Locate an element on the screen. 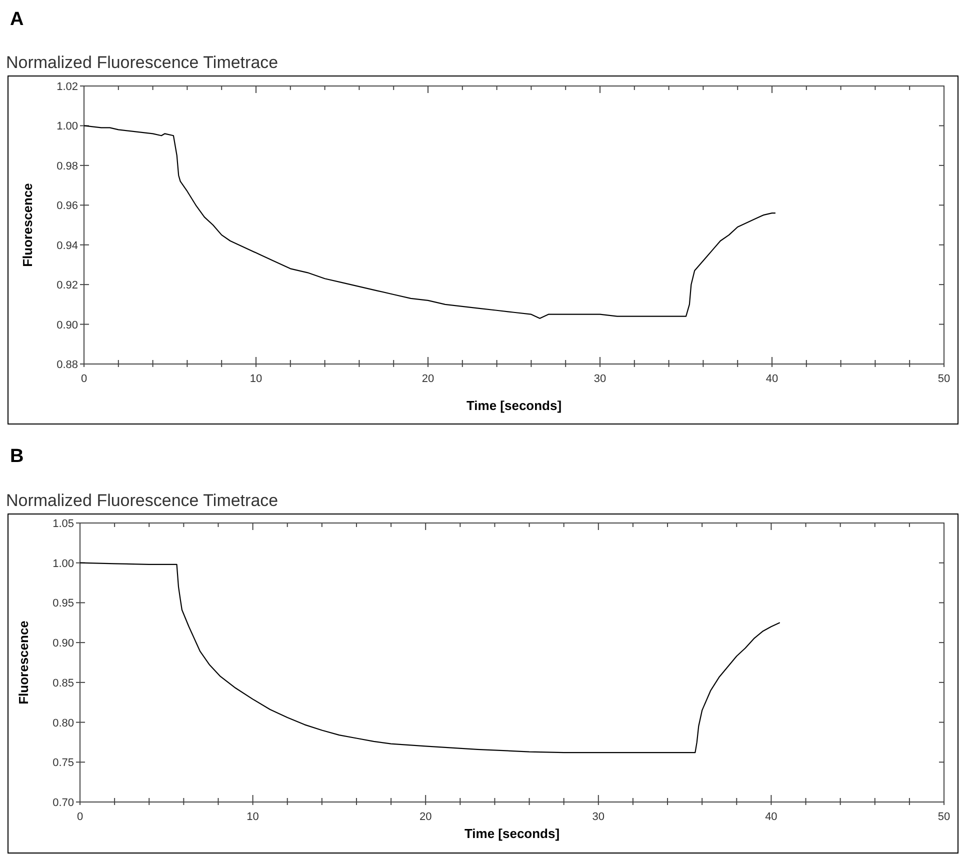 The image size is (960, 854). y-tick-label: 0.98 is located at coordinates (67, 166).